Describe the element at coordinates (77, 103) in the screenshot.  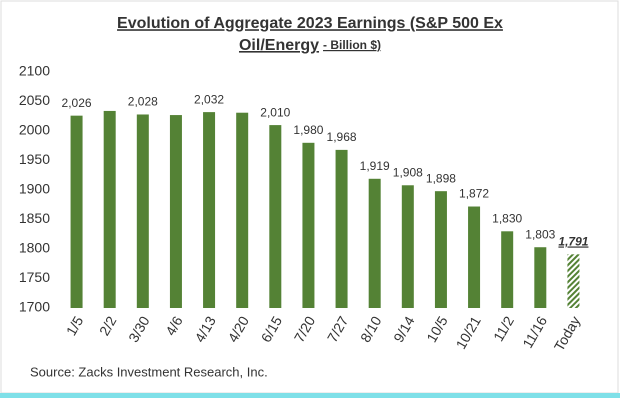
I see `value-label: 2,026` at that location.